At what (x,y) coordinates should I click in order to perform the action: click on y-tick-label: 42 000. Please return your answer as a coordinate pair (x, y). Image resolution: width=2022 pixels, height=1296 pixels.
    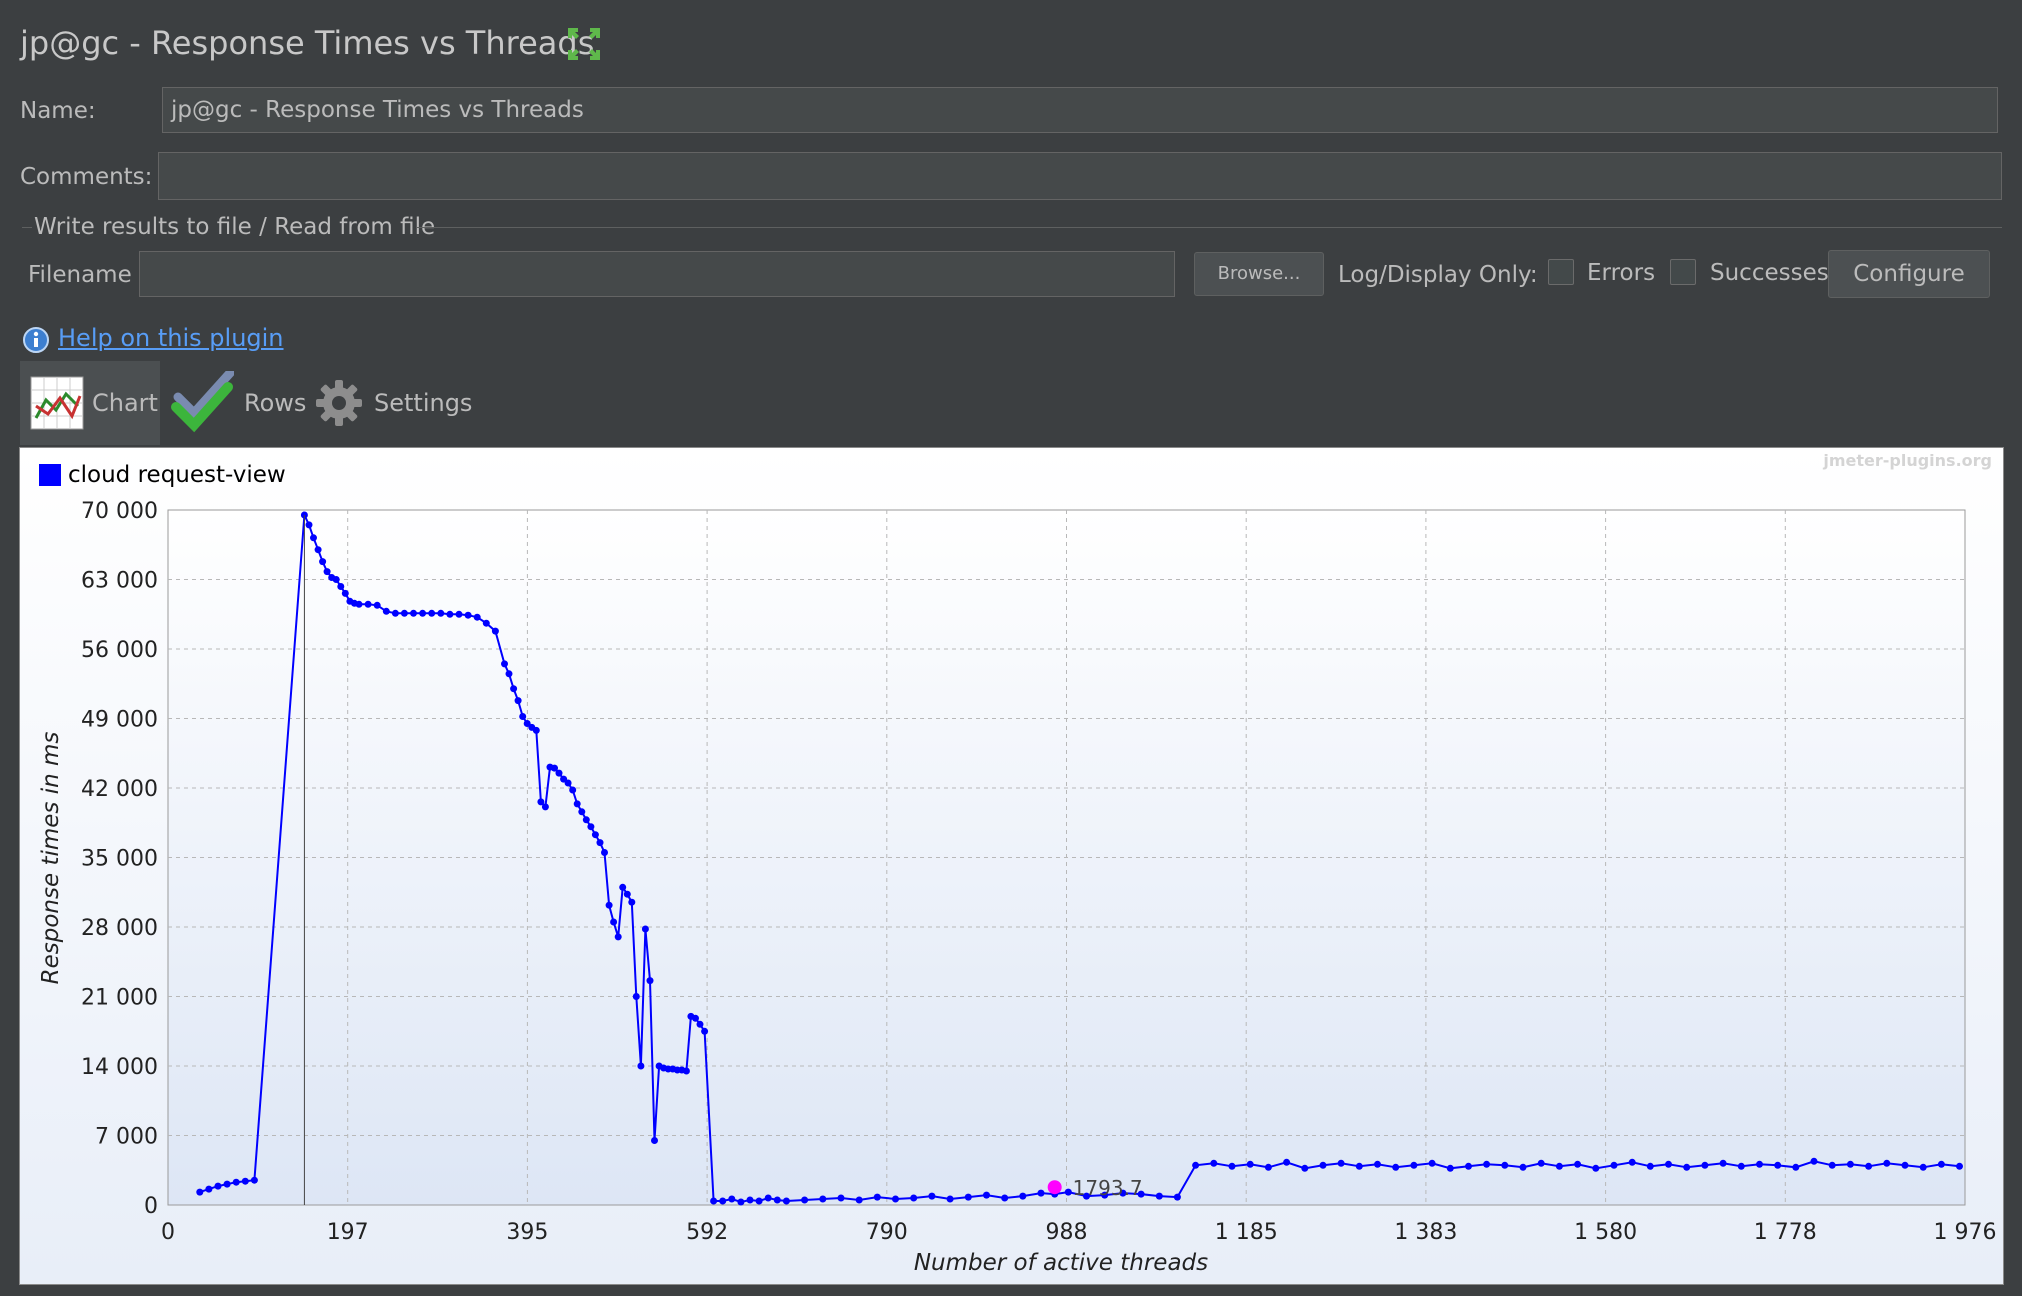
    Looking at the image, I should click on (119, 789).